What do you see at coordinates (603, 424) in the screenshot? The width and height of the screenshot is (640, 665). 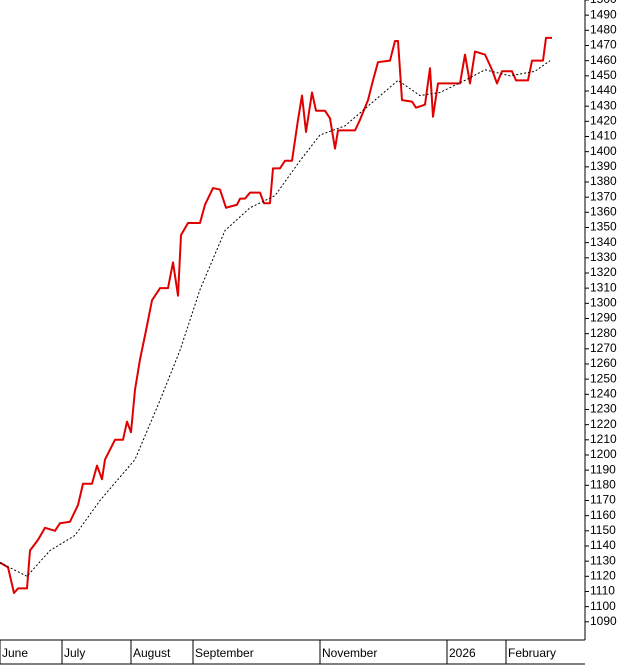 I see `y-tick-label: 1220` at bounding box center [603, 424].